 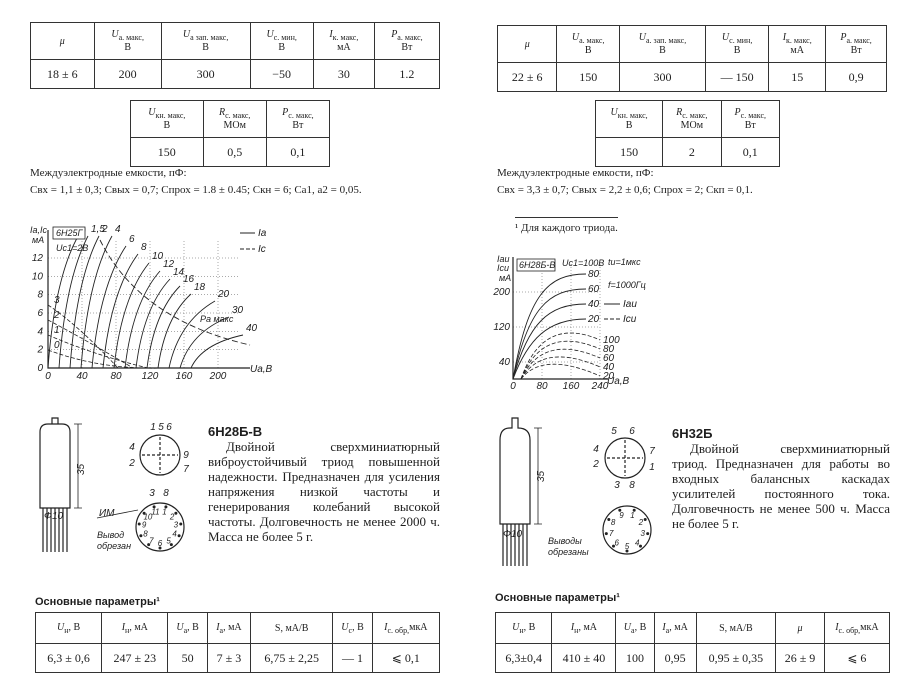 I want to click on label: 200, so click(x=501, y=292).